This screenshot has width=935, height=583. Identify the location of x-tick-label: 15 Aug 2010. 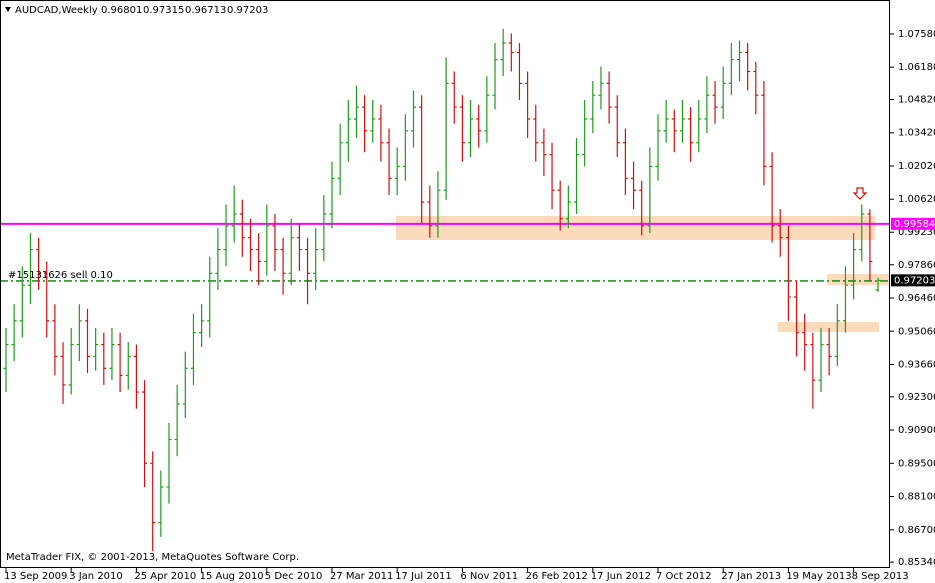
(232, 576).